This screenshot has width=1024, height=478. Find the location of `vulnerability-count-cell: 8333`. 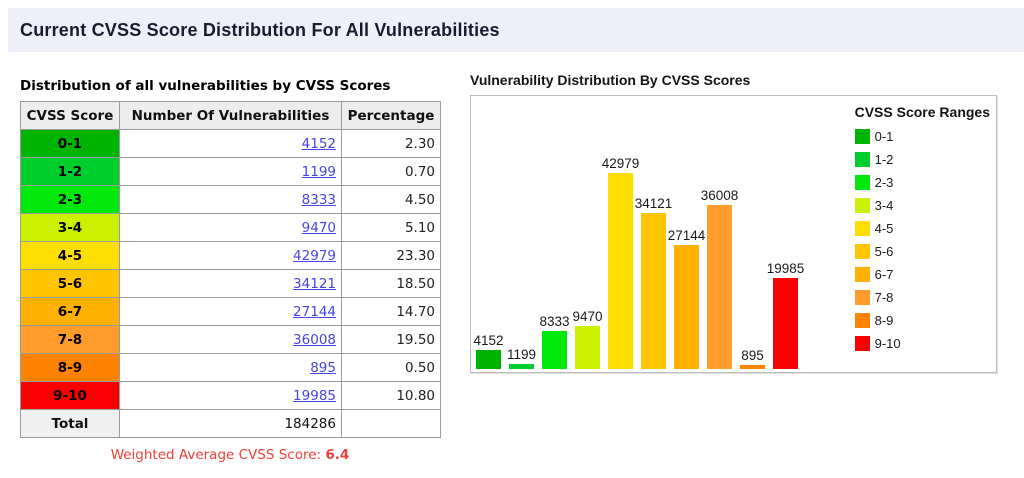

vulnerability-count-cell: 8333 is located at coordinates (230, 199).